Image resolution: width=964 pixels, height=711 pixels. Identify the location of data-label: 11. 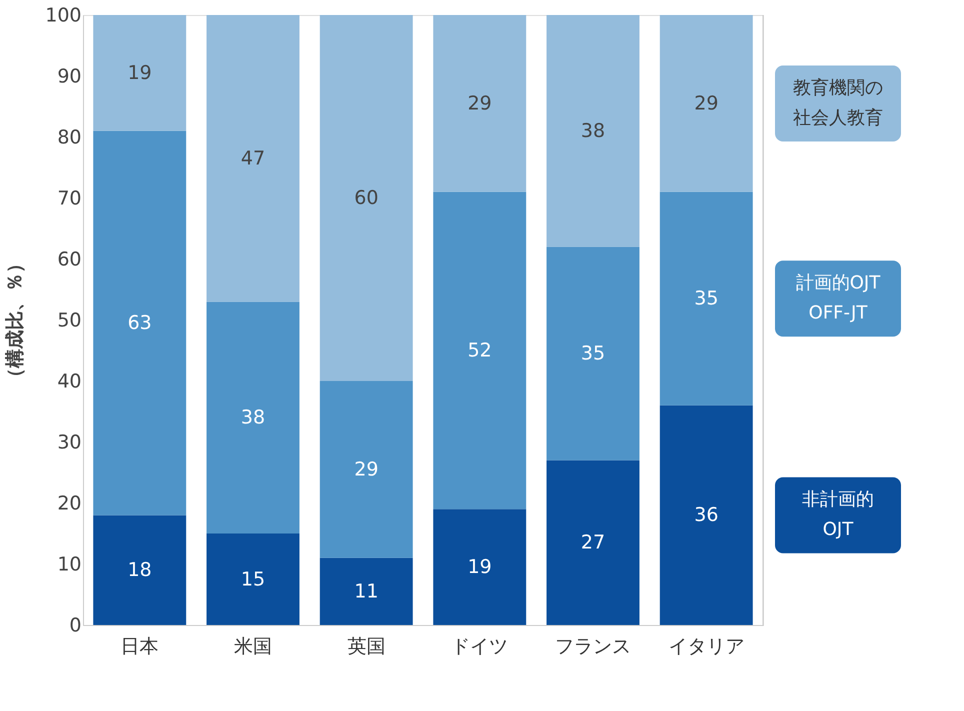
(366, 591).